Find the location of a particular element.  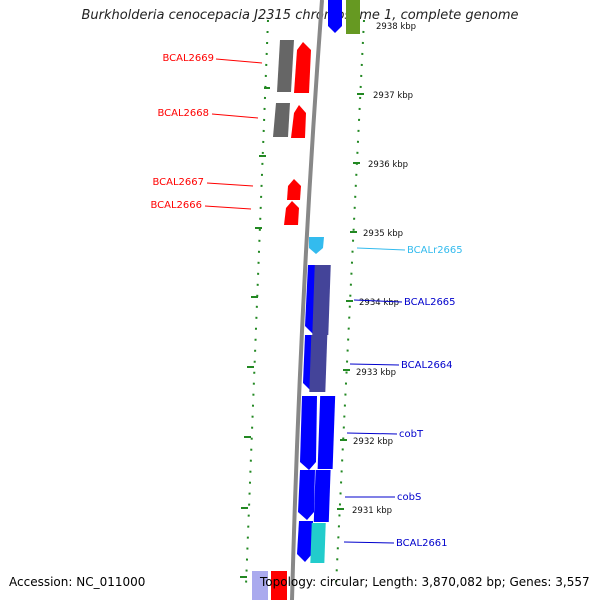

callout-bcal2668 is located at coordinates (235, 116).